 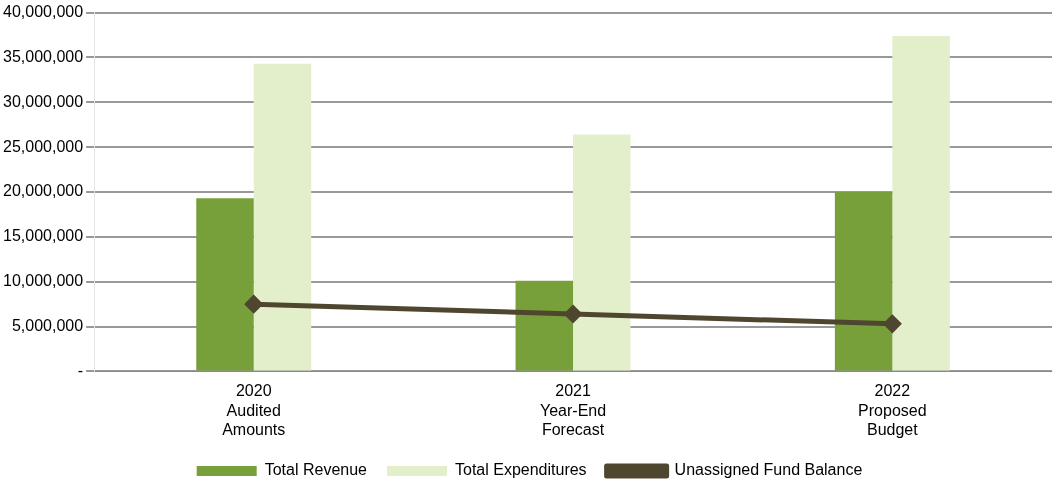 What do you see at coordinates (316, 470) in the screenshot?
I see `legend-label: Total Revenue` at bounding box center [316, 470].